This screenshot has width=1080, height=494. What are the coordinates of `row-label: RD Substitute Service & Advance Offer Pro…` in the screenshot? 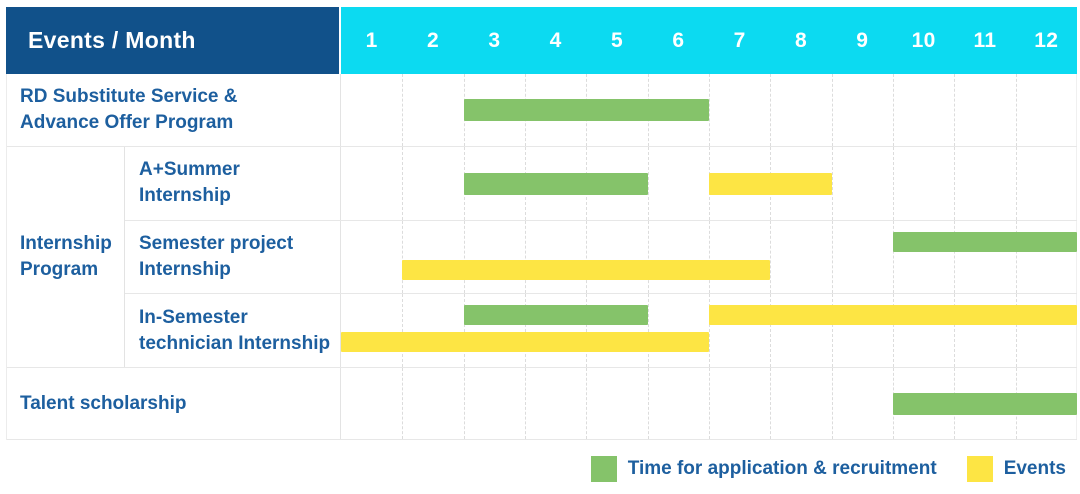 It's located at (174, 110).